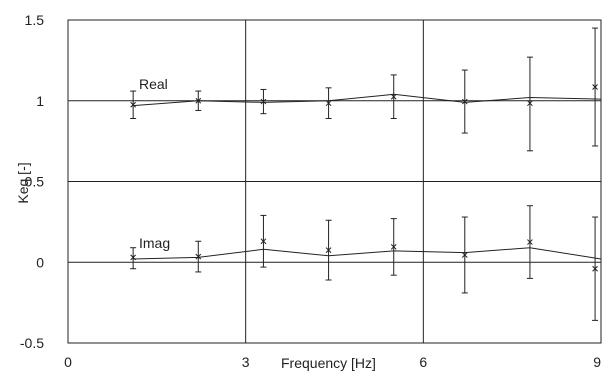 This screenshot has width=607, height=372. I want to click on annotation-imag: Imag, so click(154, 243).